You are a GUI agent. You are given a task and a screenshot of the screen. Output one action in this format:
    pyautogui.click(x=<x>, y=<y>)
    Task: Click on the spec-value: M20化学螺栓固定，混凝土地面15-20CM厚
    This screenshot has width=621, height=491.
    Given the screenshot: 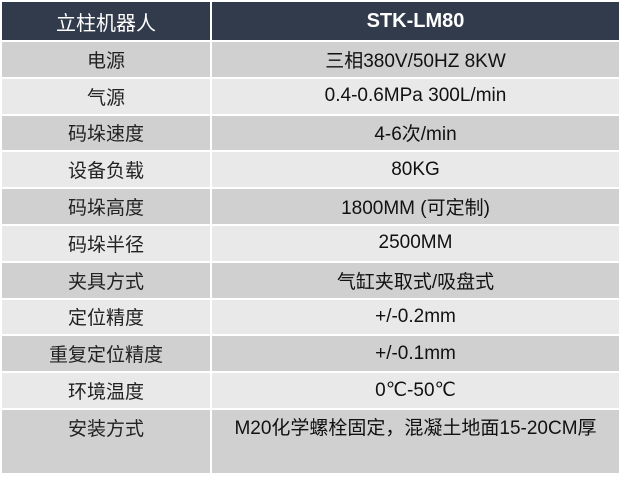 What is the action you would take?
    pyautogui.click(x=415, y=441)
    